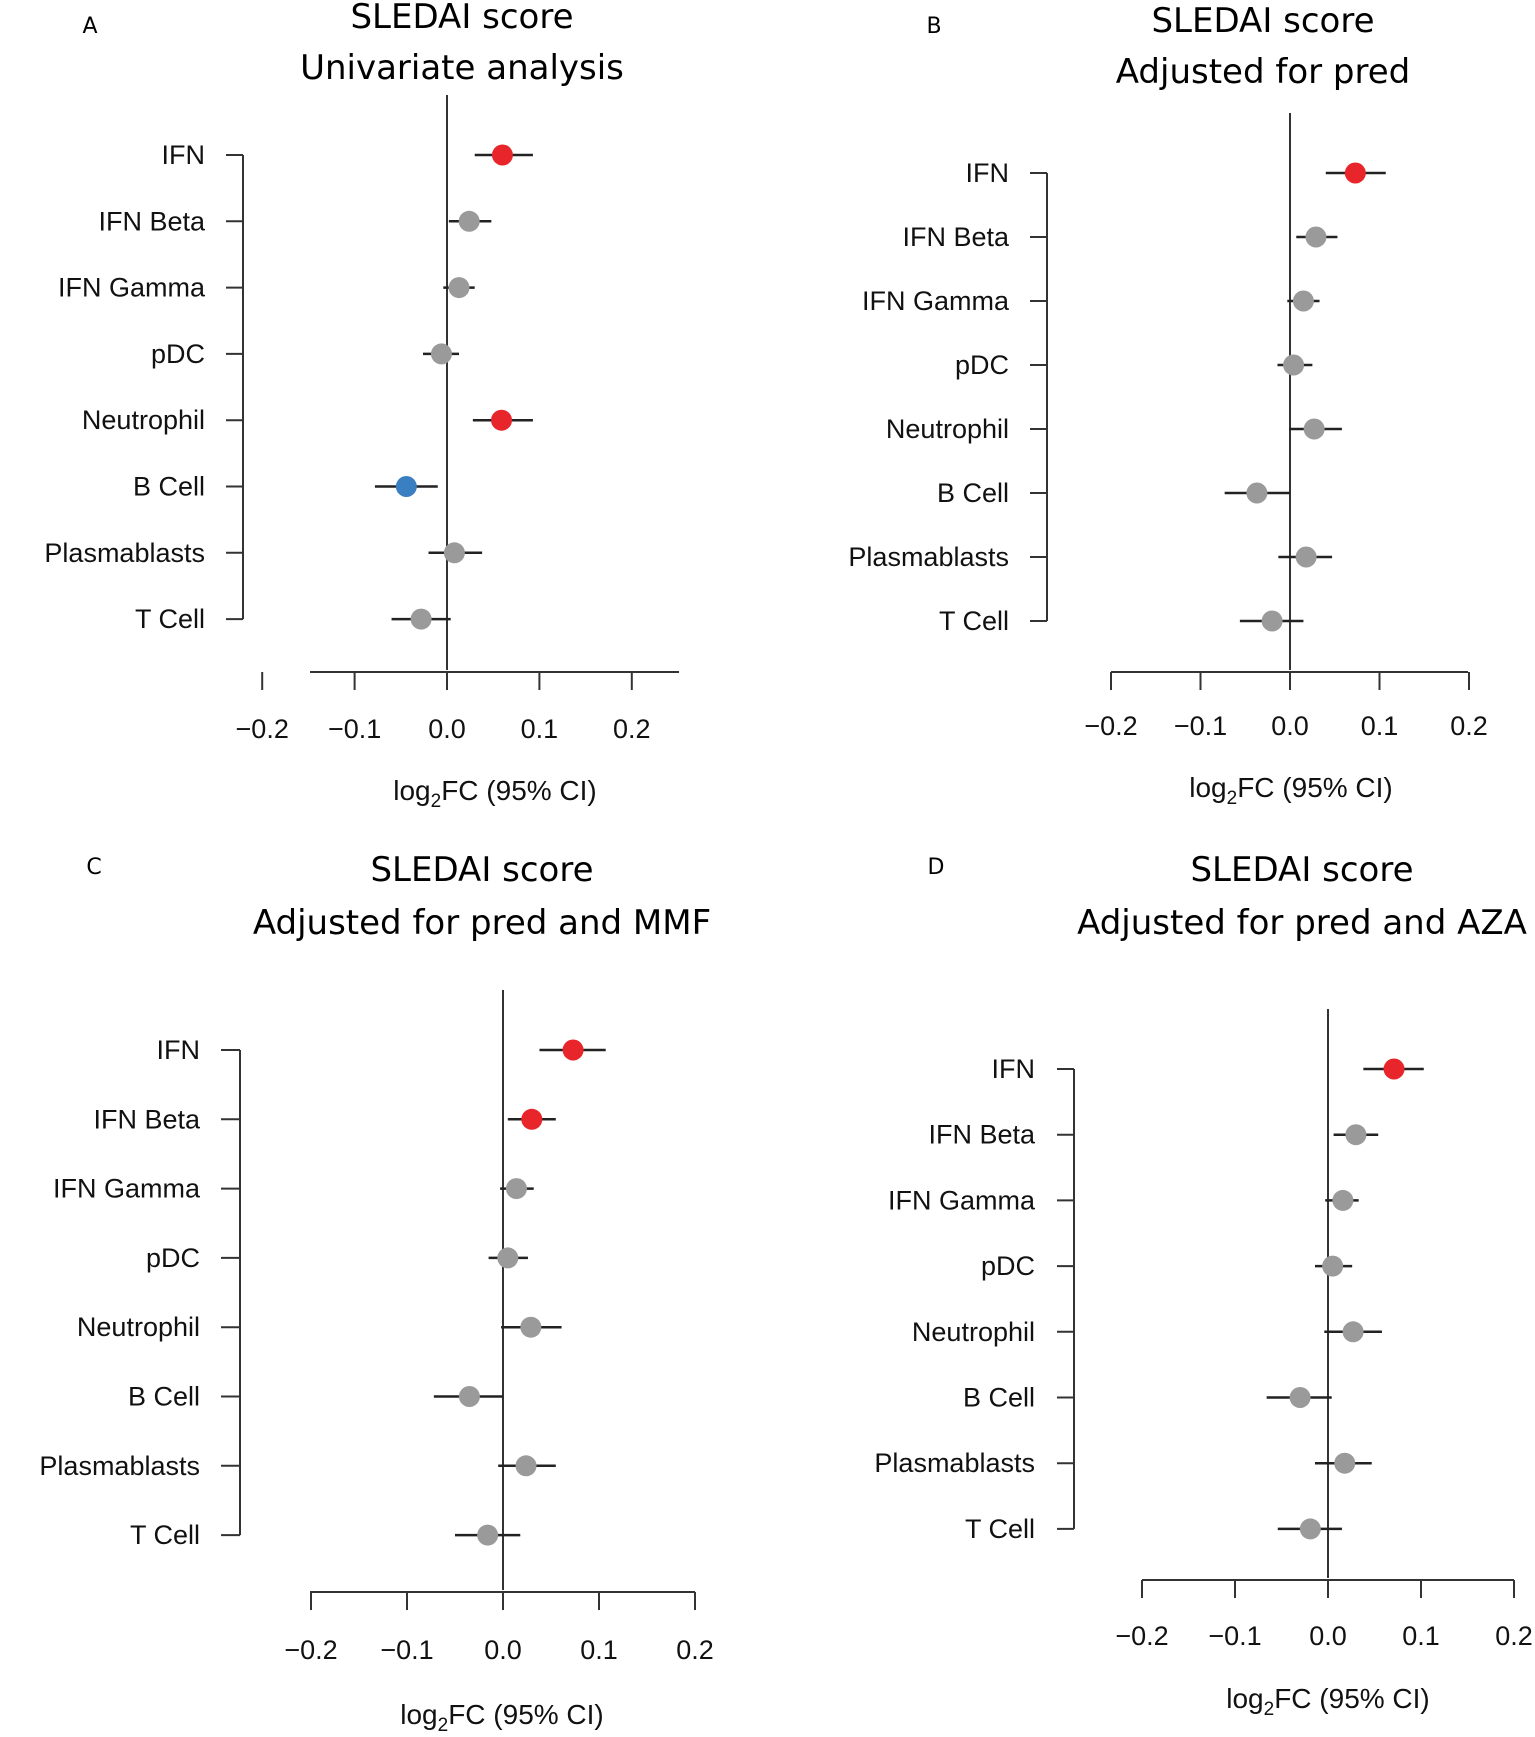  What do you see at coordinates (933, 26) in the screenshot?
I see `panel-letter: B` at bounding box center [933, 26].